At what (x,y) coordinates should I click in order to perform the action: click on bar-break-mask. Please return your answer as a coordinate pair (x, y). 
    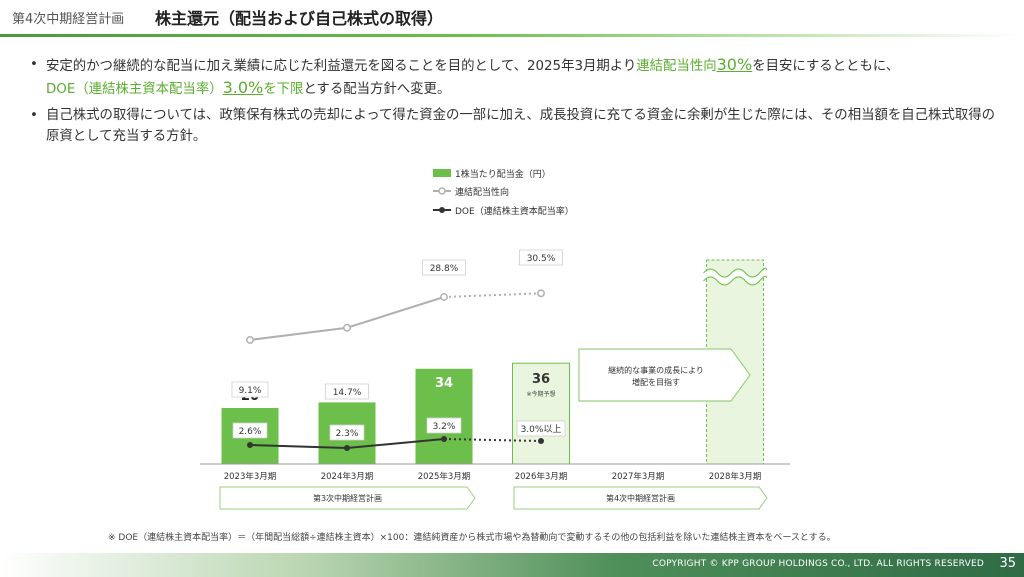
    Looking at the image, I should click on (735, 276).